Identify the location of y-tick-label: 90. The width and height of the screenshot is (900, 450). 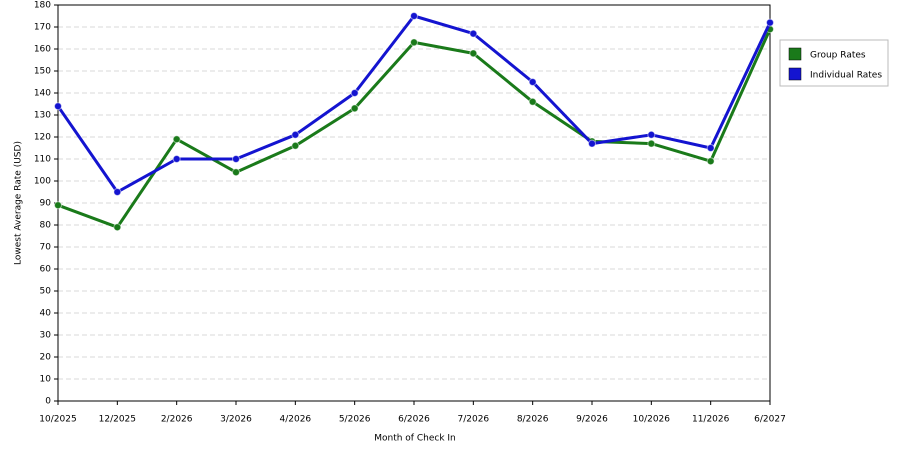
(46, 204).